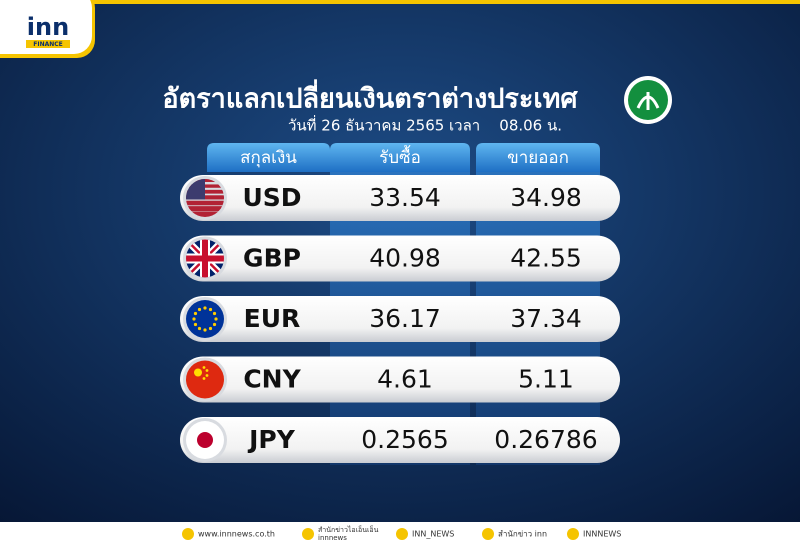 The width and height of the screenshot is (800, 550). What do you see at coordinates (405, 379) in the screenshot?
I see `buy-rate: 4.61` at bounding box center [405, 379].